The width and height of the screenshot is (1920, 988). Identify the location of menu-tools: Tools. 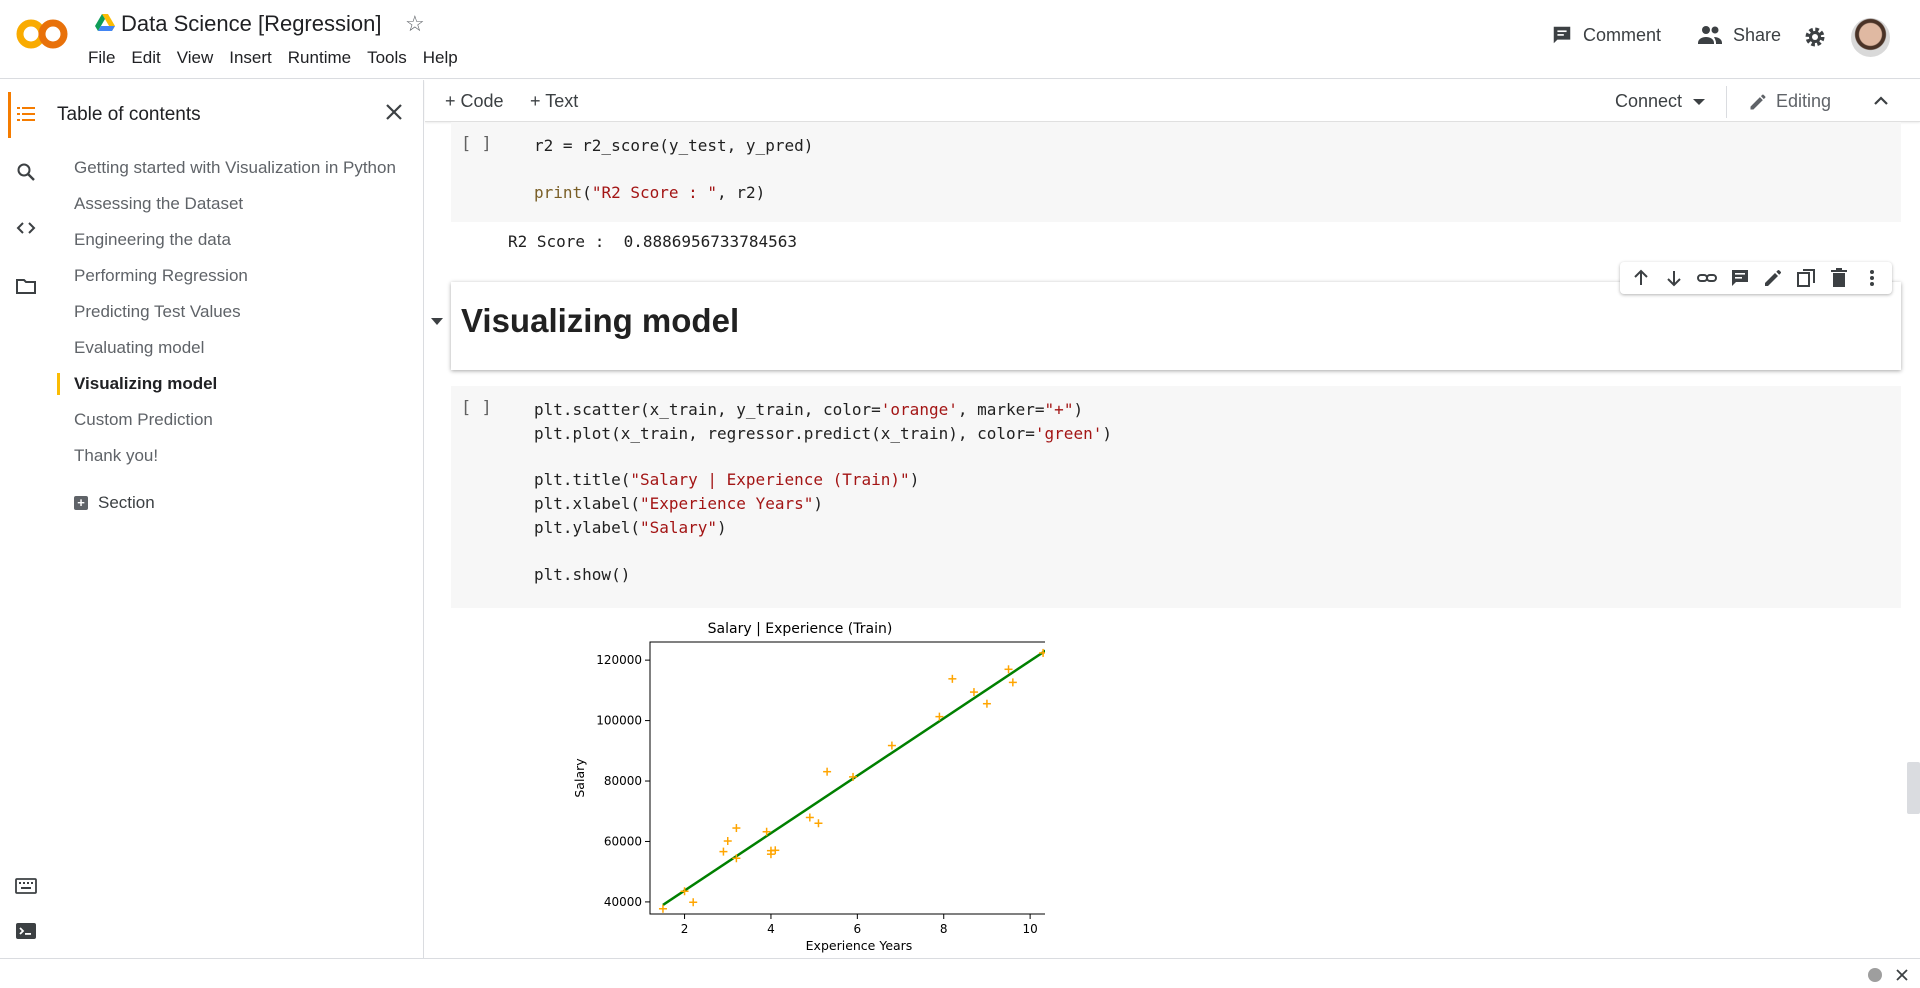
(387, 57).